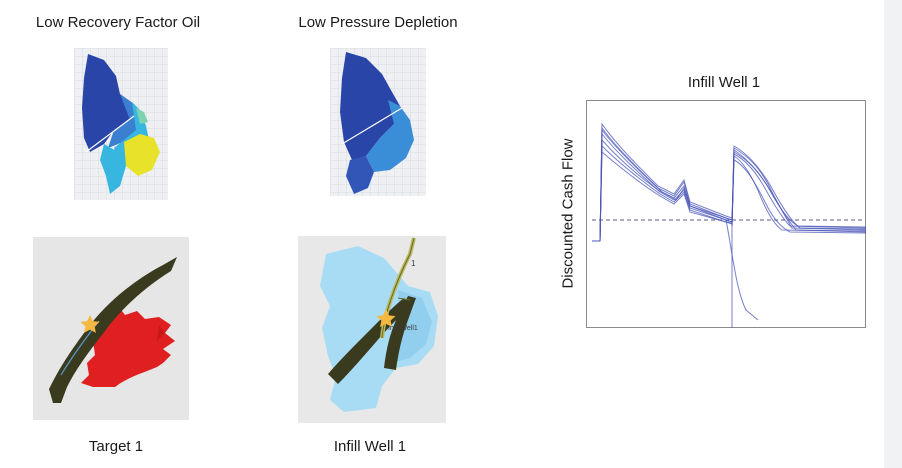 The height and width of the screenshot is (468, 902). Describe the element at coordinates (378, 122) in the screenshot. I see `low-pressure-map` at that location.